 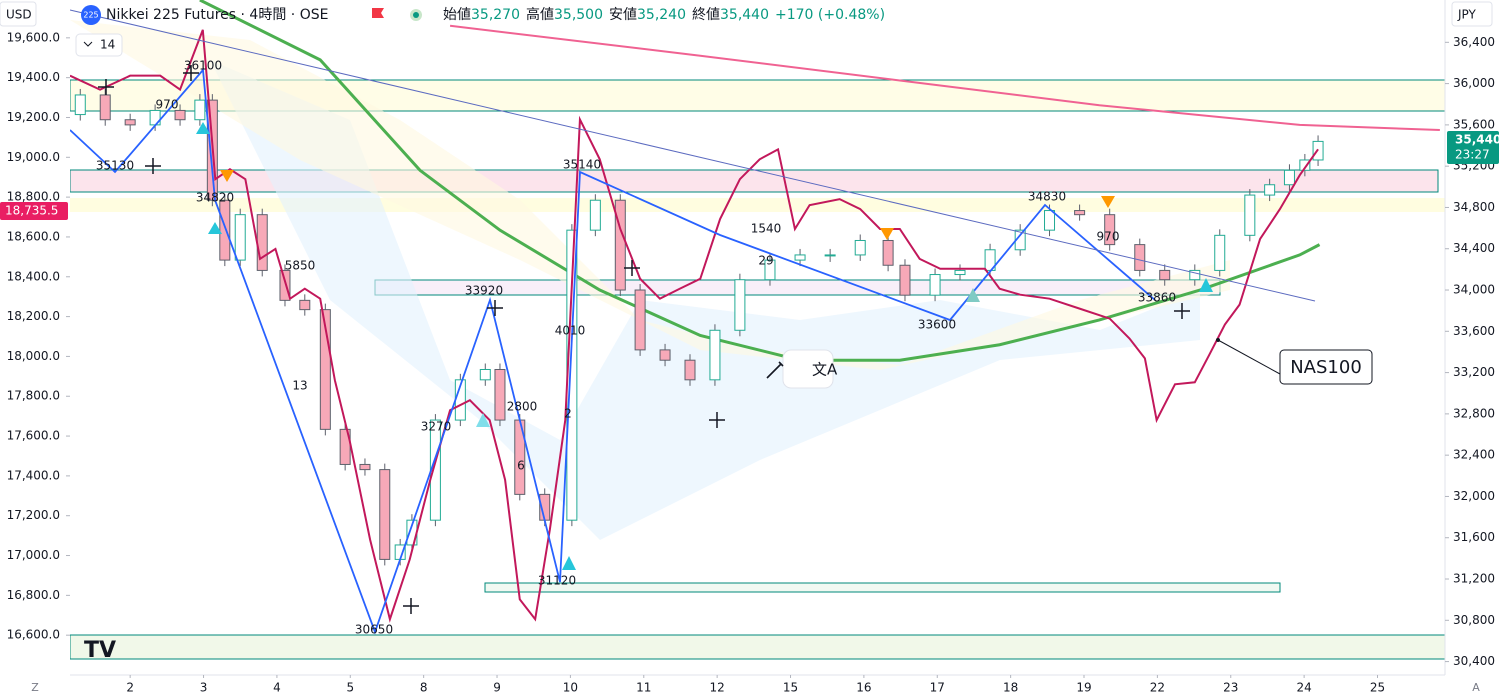 I want to click on y2-tick-label: 17,200.0, so click(x=33, y=515).